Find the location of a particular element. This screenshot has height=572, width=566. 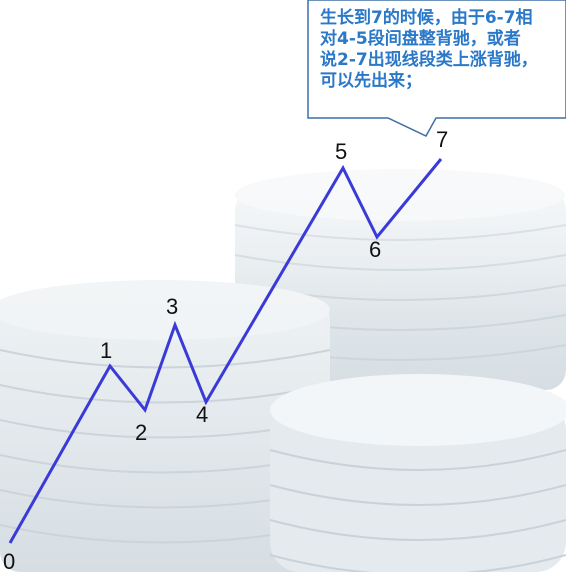

wave-point-label-4: 4 is located at coordinates (202, 414).